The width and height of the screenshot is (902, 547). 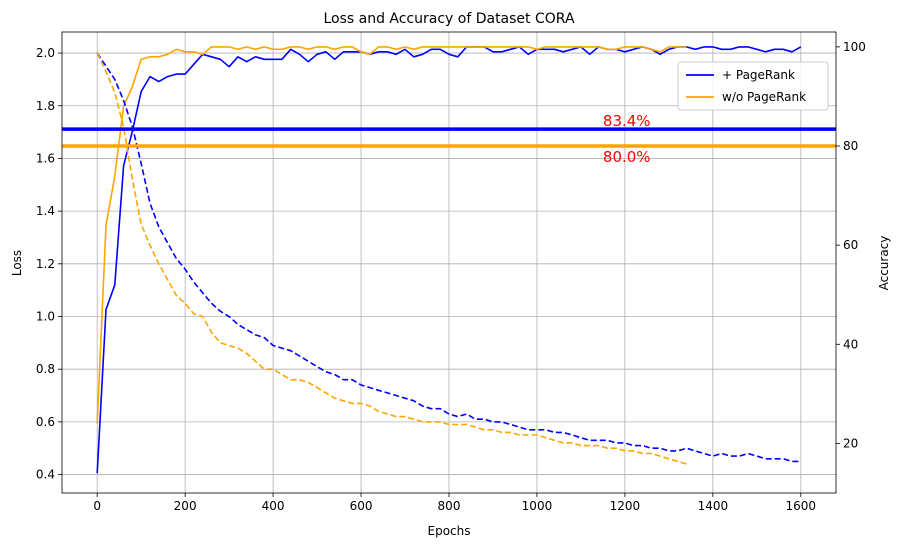 I want to click on y-left-tick-label: 1.6, so click(x=45, y=158).